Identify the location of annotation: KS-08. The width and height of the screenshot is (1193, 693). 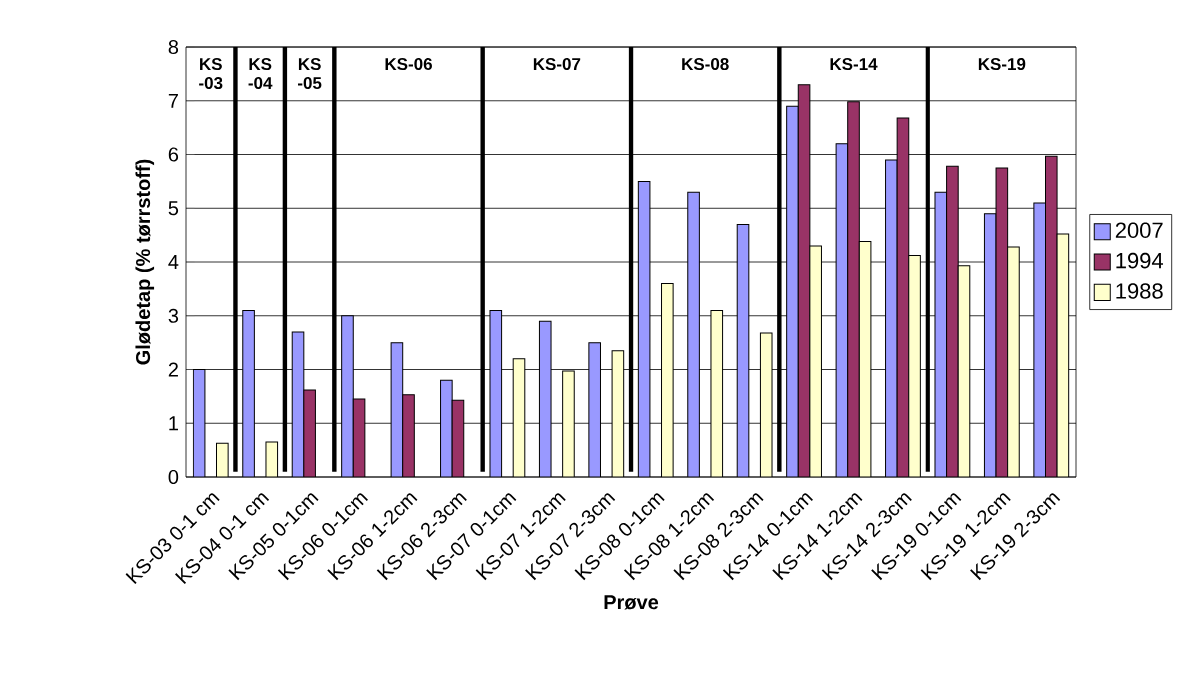
(705, 64).